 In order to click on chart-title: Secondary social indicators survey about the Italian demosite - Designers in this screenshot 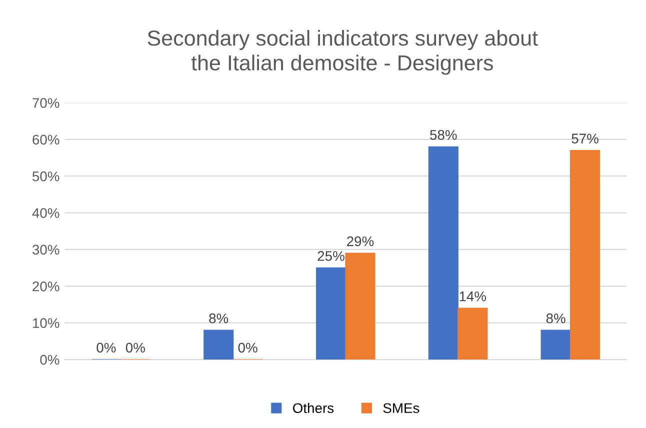, I will do `click(343, 52)`.